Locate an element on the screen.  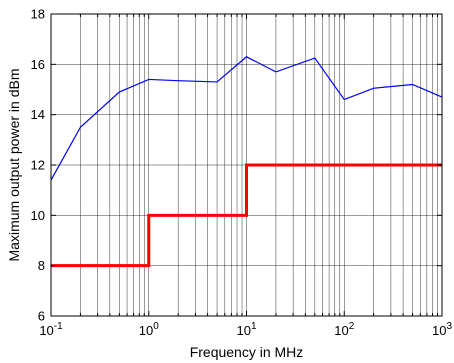
y-tick-label: 6 is located at coordinates (41, 316).